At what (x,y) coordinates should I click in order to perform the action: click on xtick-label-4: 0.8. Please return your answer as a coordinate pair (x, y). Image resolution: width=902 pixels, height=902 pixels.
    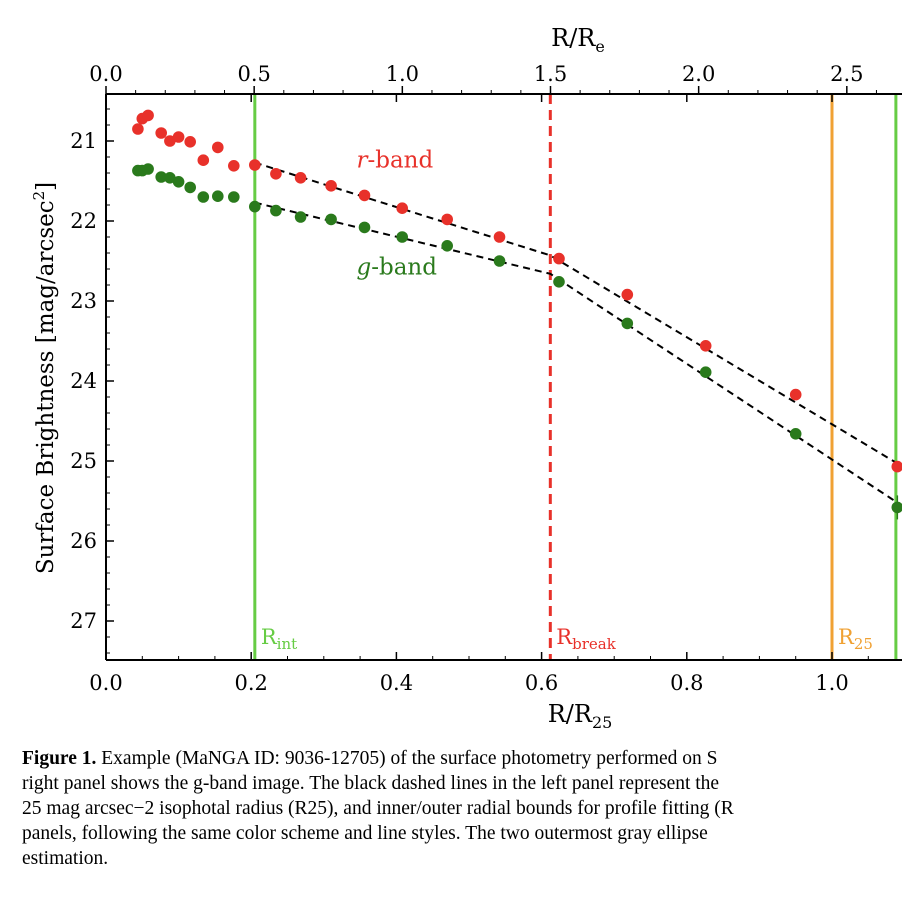
    Looking at the image, I should click on (686, 683).